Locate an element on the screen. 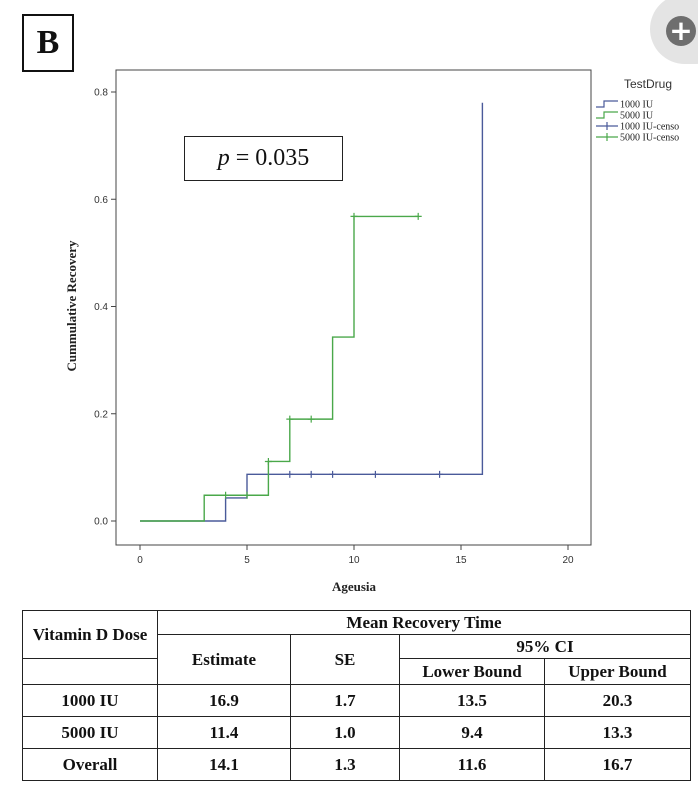 This screenshot has width=698, height=792. cell-lower: 11.6 is located at coordinates (472, 764).